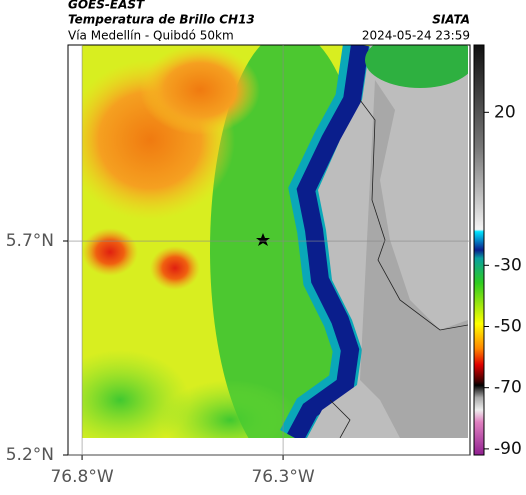 The width and height of the screenshot is (526, 495). I want to click on colorbar-label: -70, so click(508, 388).